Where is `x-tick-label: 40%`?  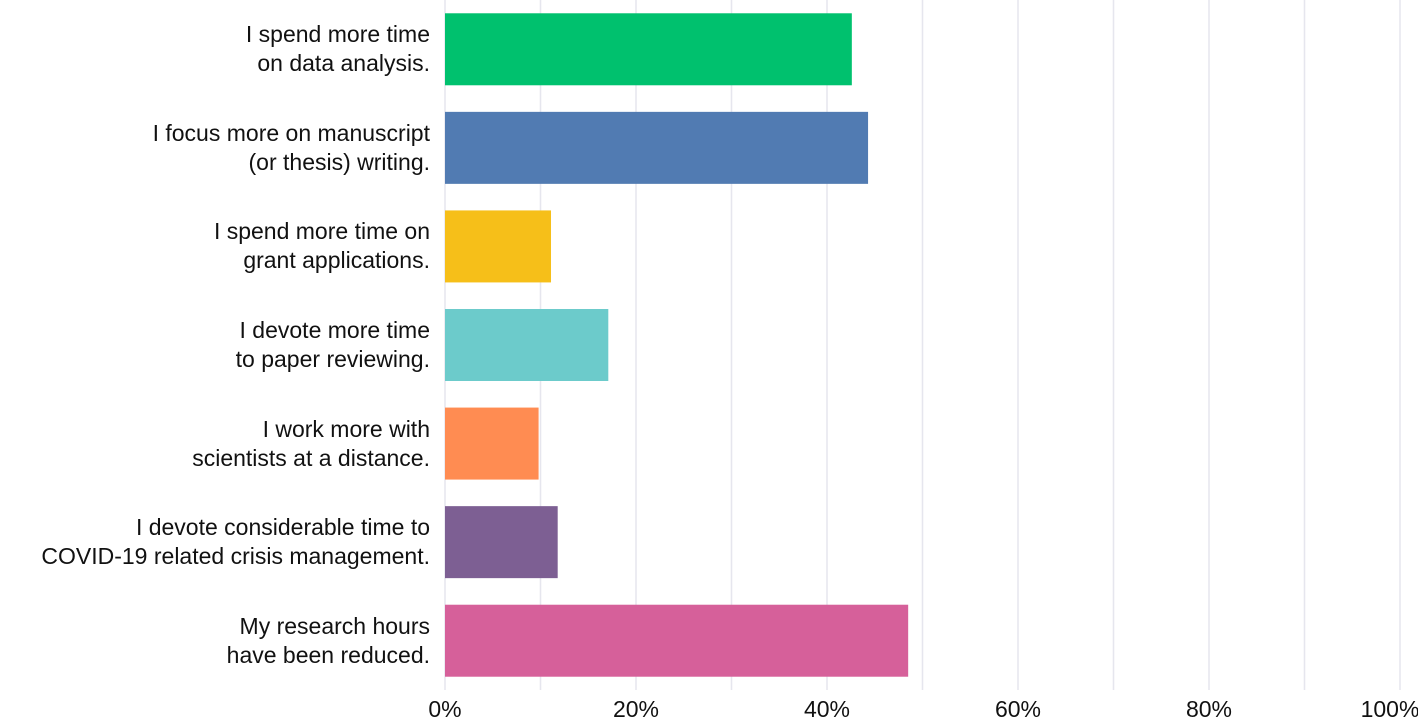 x-tick-label: 40% is located at coordinates (827, 708).